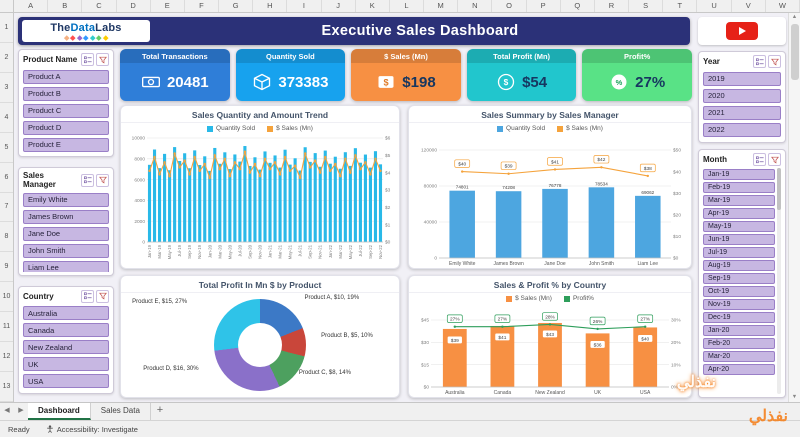 The width and height of the screenshot is (800, 437). What do you see at coordinates (134, 6) in the screenshot?
I see `column-header-D: D` at bounding box center [134, 6].